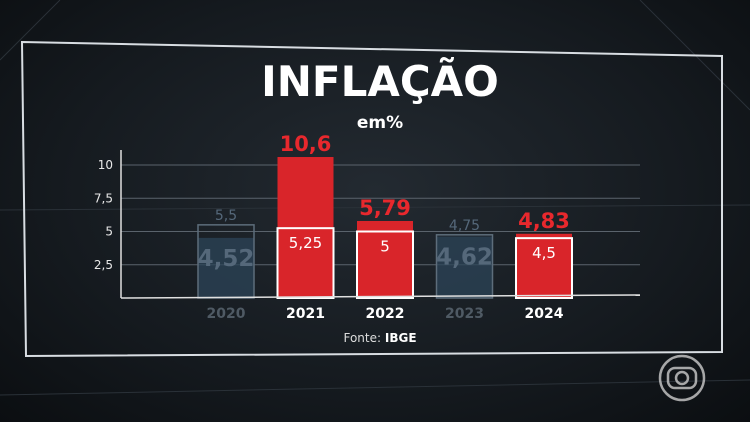  I want to click on target-value-label: 5,5, so click(226, 216).